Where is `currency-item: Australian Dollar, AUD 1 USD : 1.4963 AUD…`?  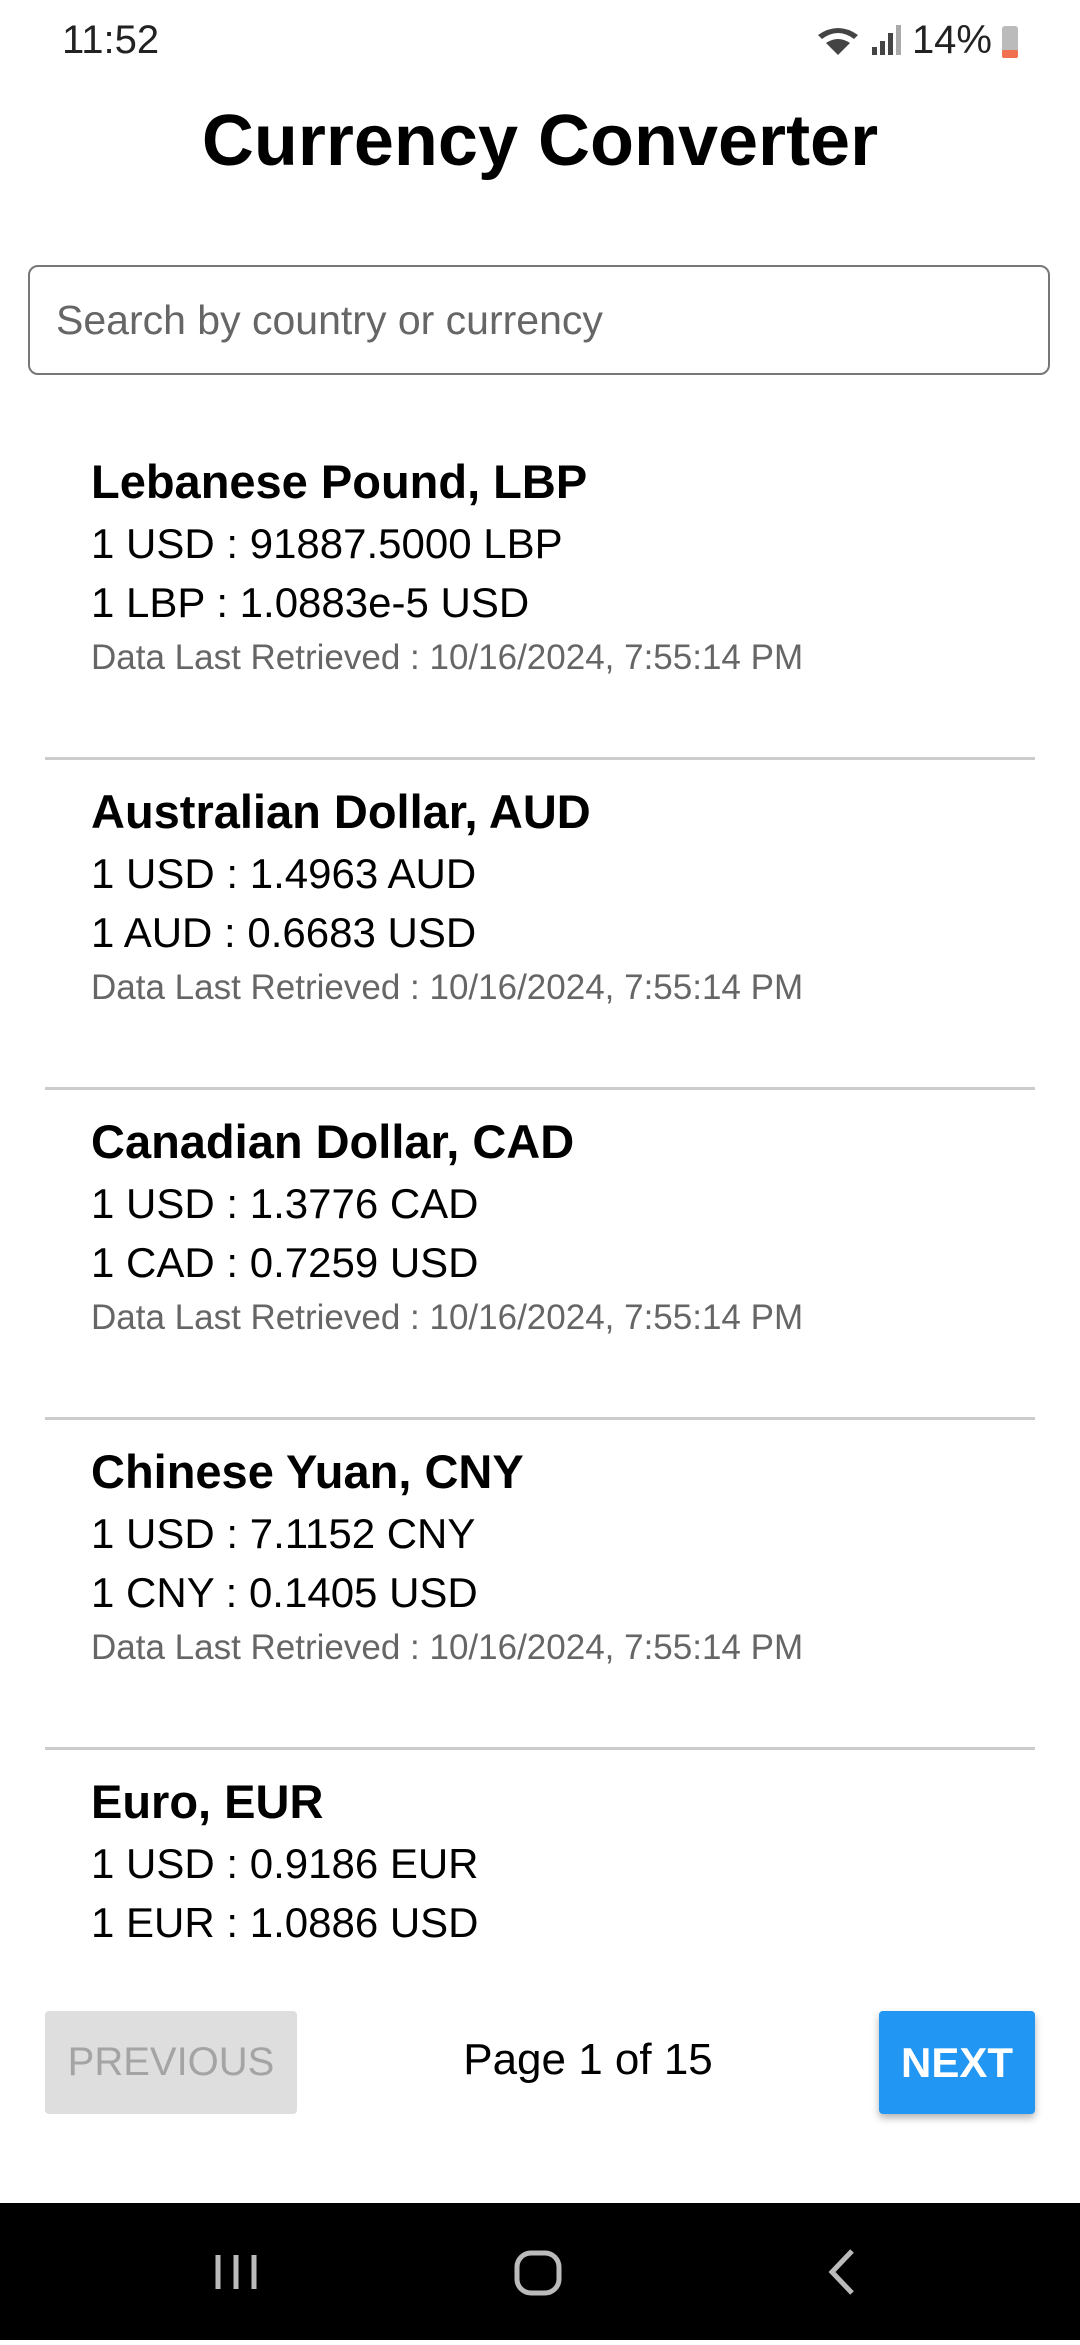
currency-item: Australian Dollar, AUD 1 USD : 1.4963 AUD… is located at coordinates (540, 925).